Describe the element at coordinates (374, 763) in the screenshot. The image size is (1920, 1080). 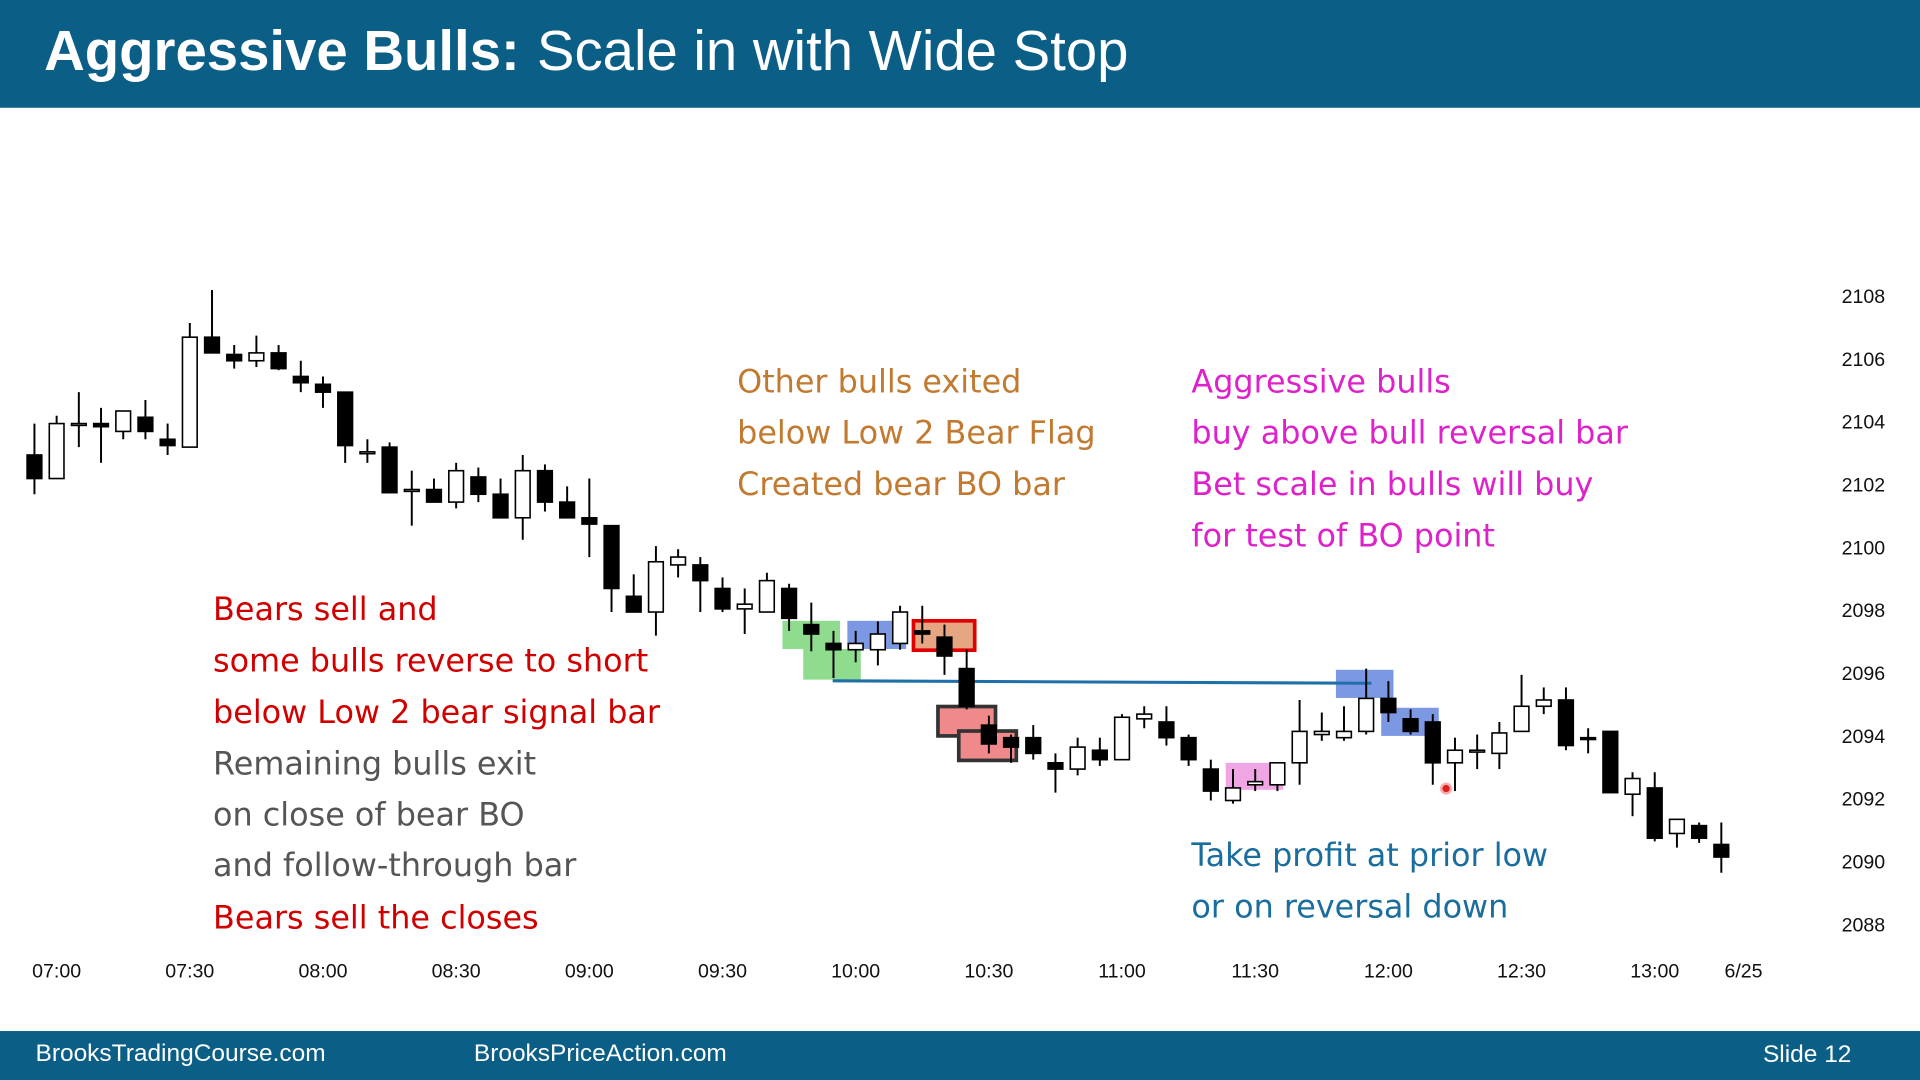
I see `note-line: Remaining bulls exit` at that location.